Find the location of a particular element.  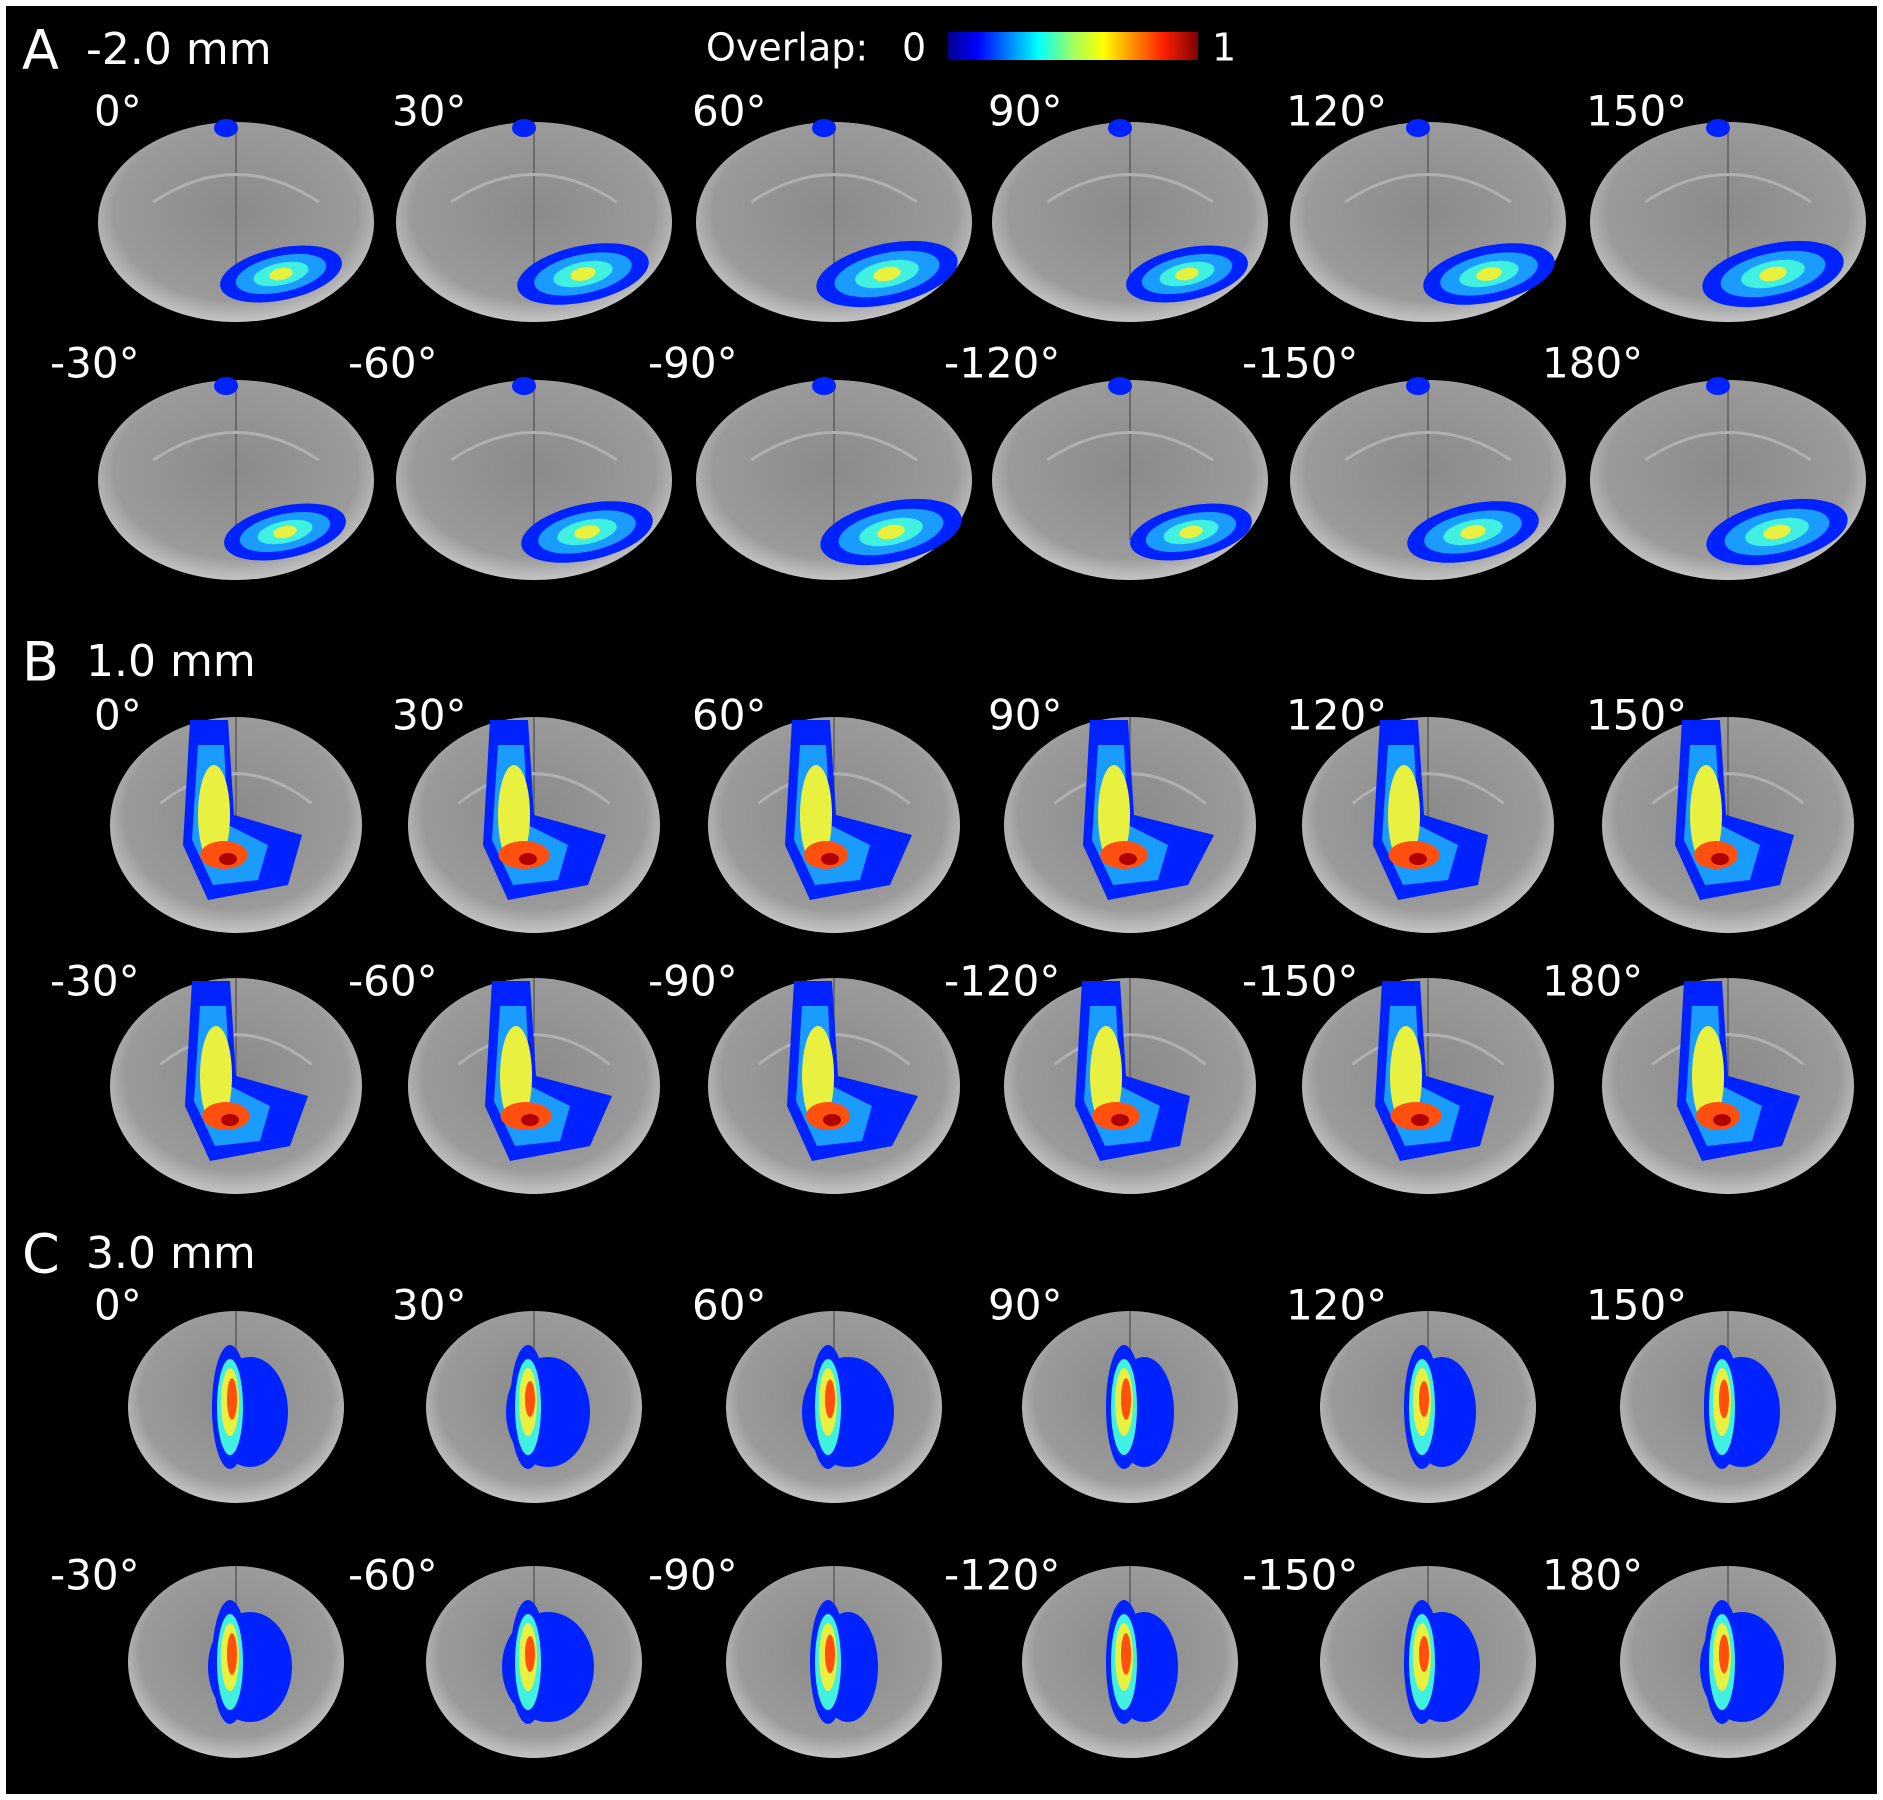

colorbar-max: 1 is located at coordinates (1224, 48).